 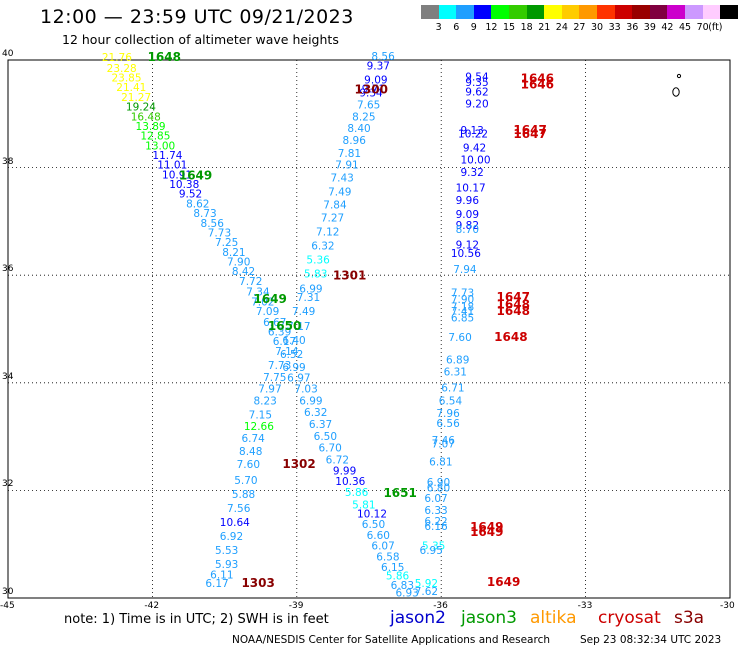 What do you see at coordinates (262, 302) in the screenshot?
I see `swh-label: 7.02` at bounding box center [262, 302].